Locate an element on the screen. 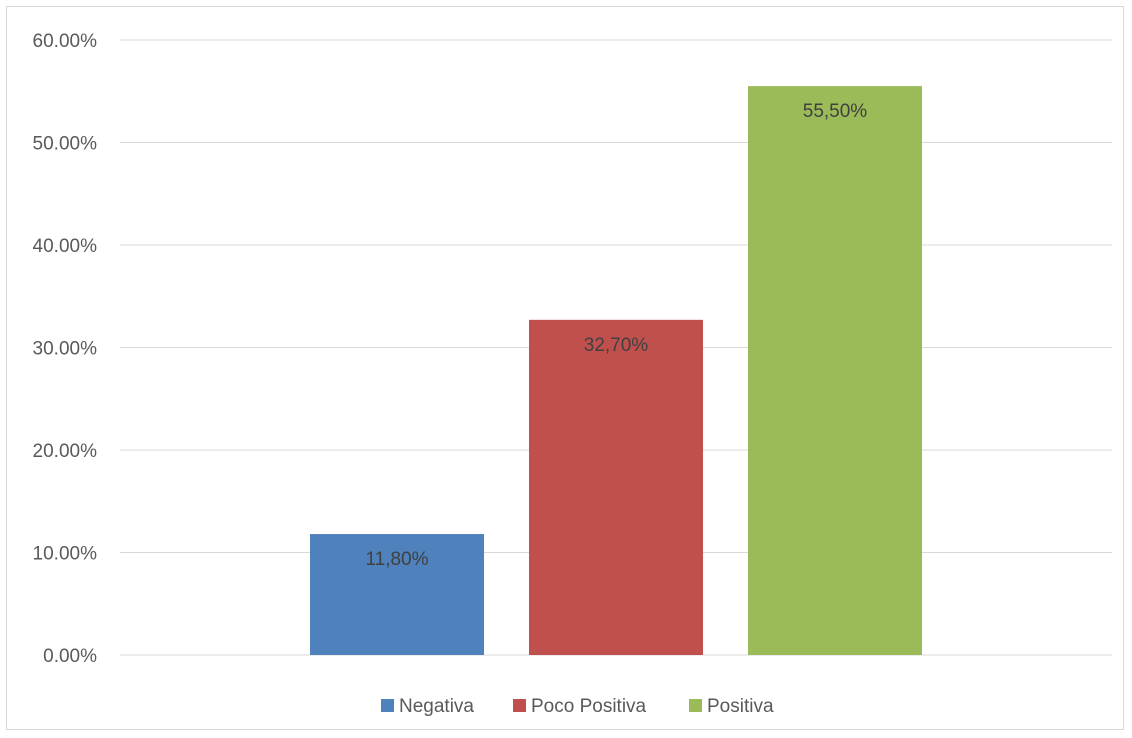 The image size is (1132, 738). y-tick-label: 40.00% is located at coordinates (65, 246).